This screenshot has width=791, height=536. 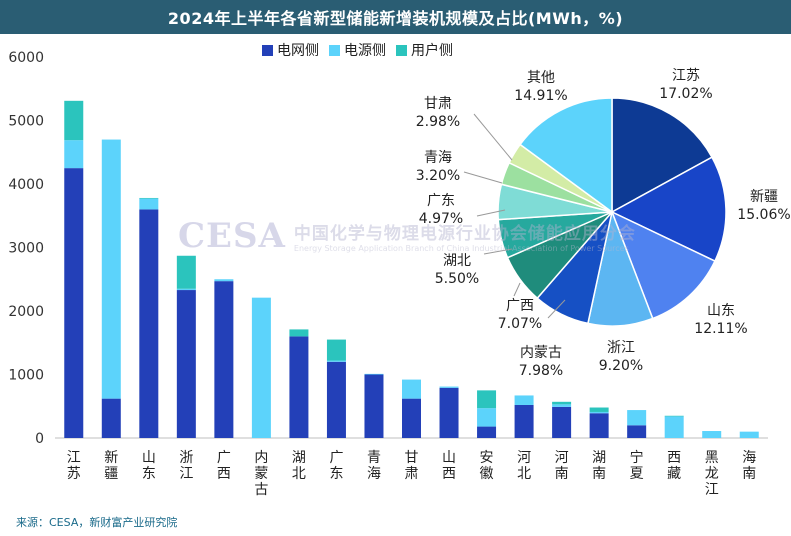 I want to click on pie-label-name: 新疆, so click(x=764, y=197).